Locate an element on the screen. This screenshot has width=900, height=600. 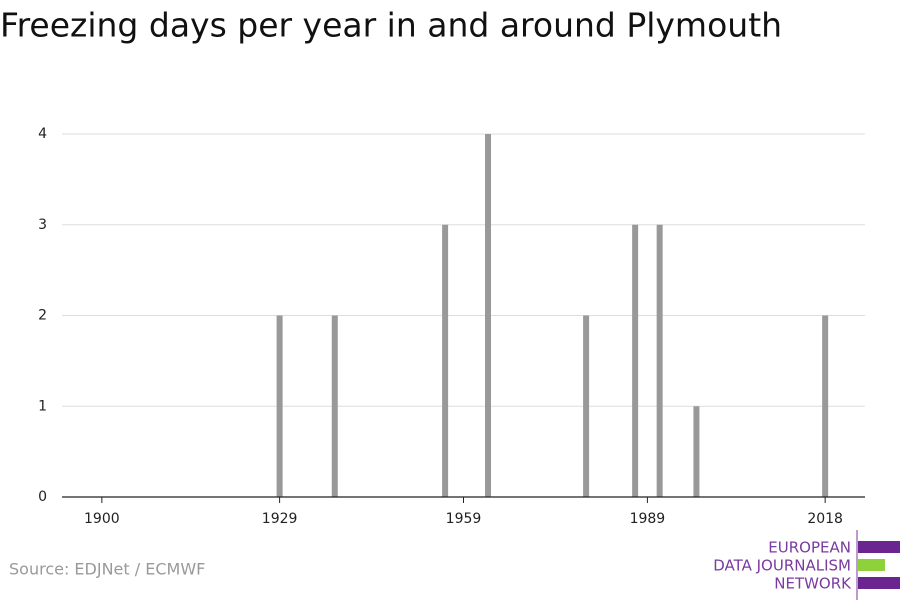
logo-text: DATA JOURNALISM is located at coordinates (782, 566).